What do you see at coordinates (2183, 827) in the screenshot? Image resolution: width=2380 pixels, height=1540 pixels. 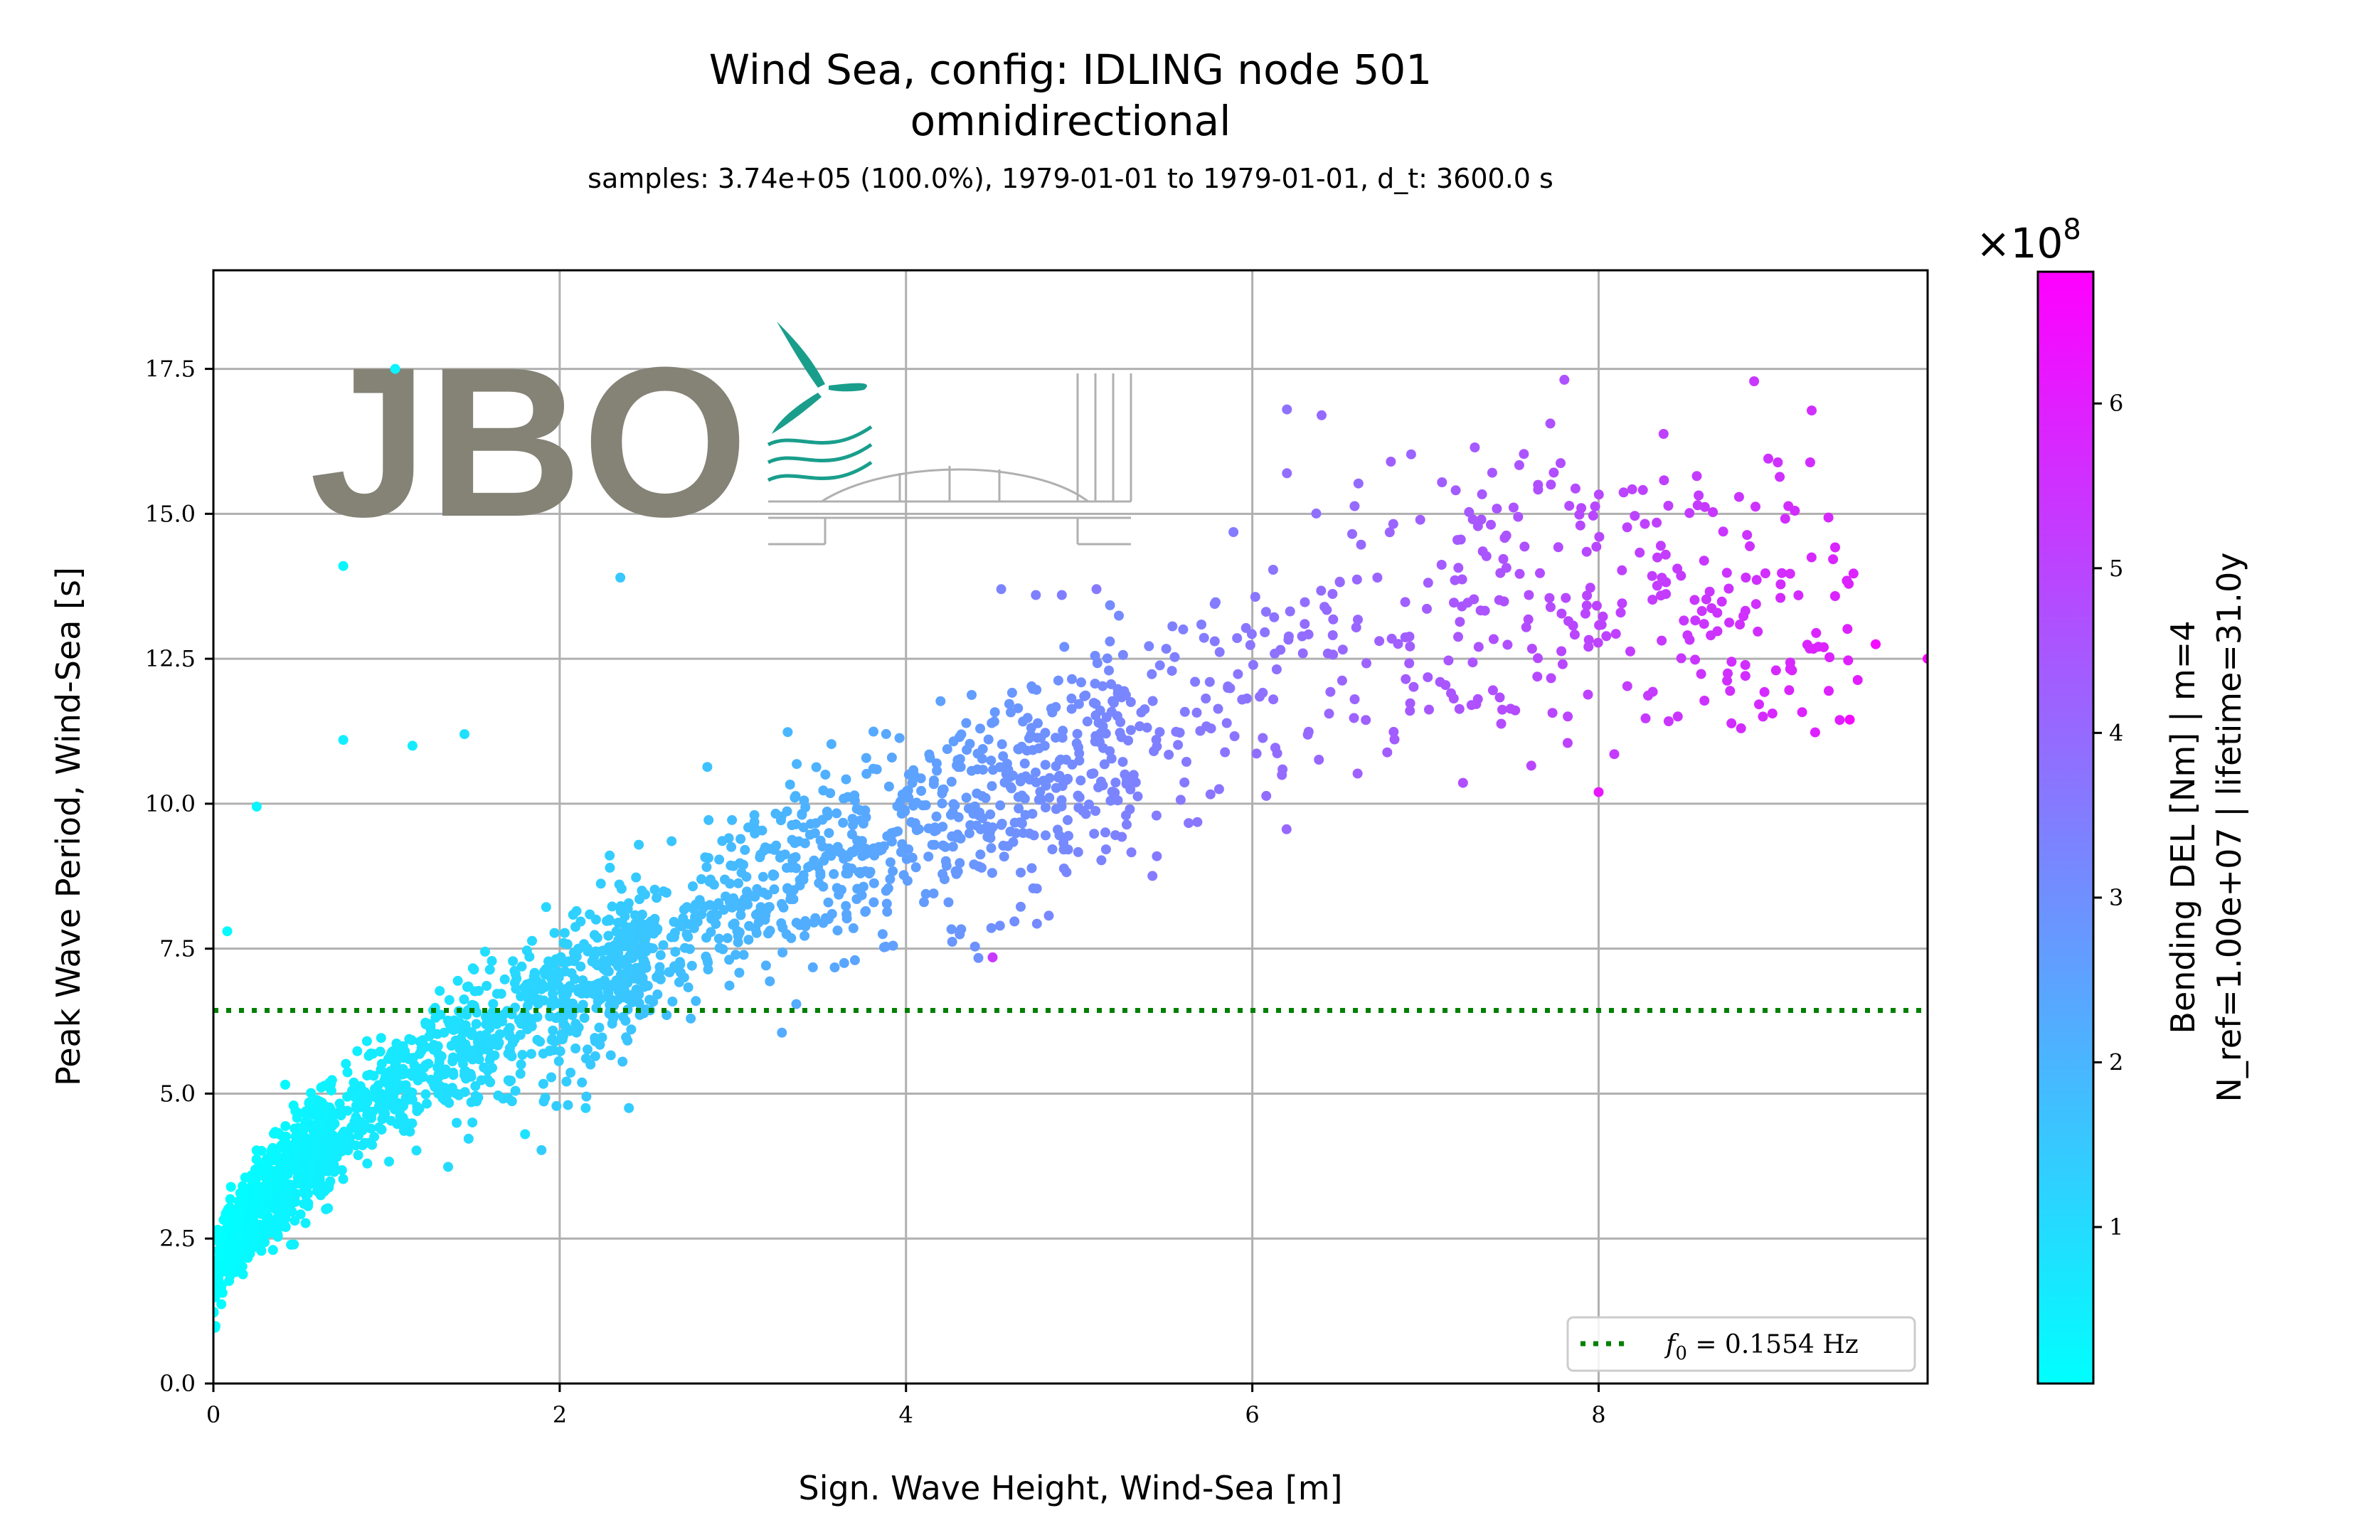 I see `colorbar-label-line1: Bending DEL [Nm] | m=4` at bounding box center [2183, 827].